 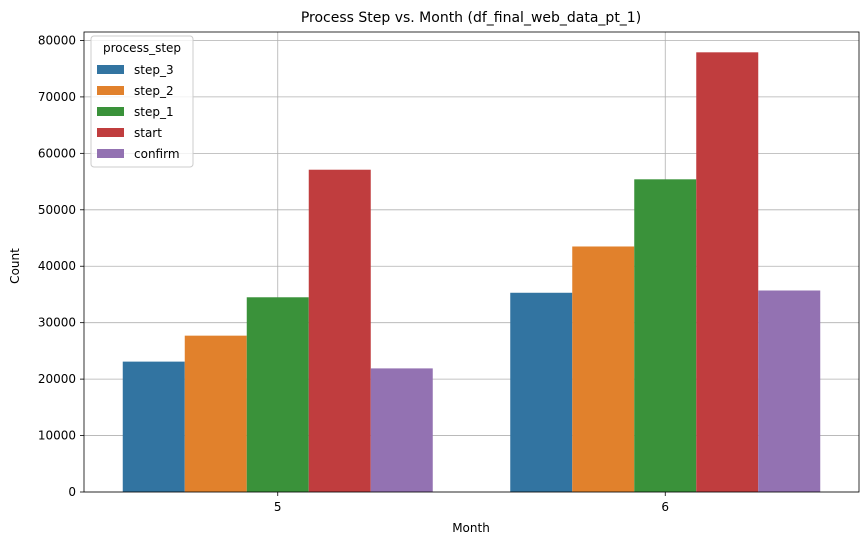 What do you see at coordinates (154, 91) in the screenshot?
I see `legend-label-step_2: step_2` at bounding box center [154, 91].